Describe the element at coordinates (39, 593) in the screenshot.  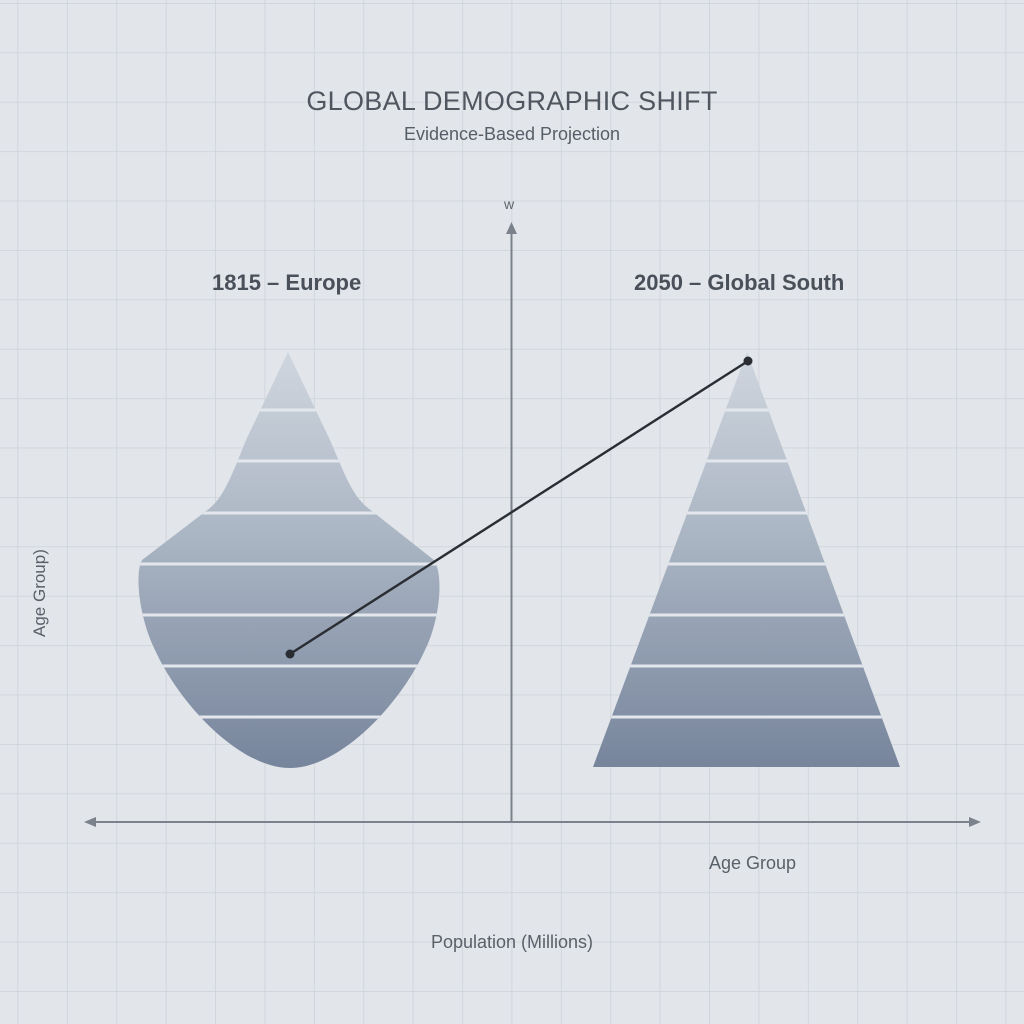
I see `y-axis-label: Age Group)` at that location.